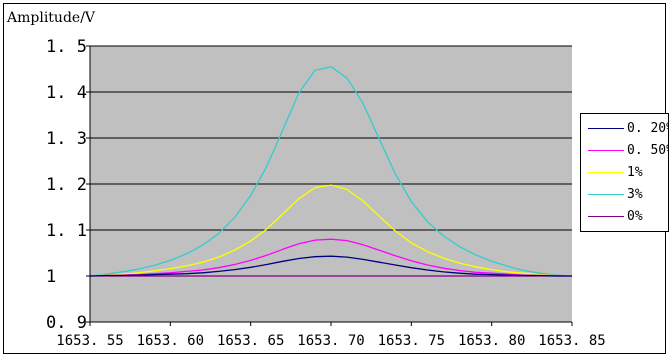 The width and height of the screenshot is (669, 358). I want to click on x-tick-label: 1653. 60, so click(170, 341).